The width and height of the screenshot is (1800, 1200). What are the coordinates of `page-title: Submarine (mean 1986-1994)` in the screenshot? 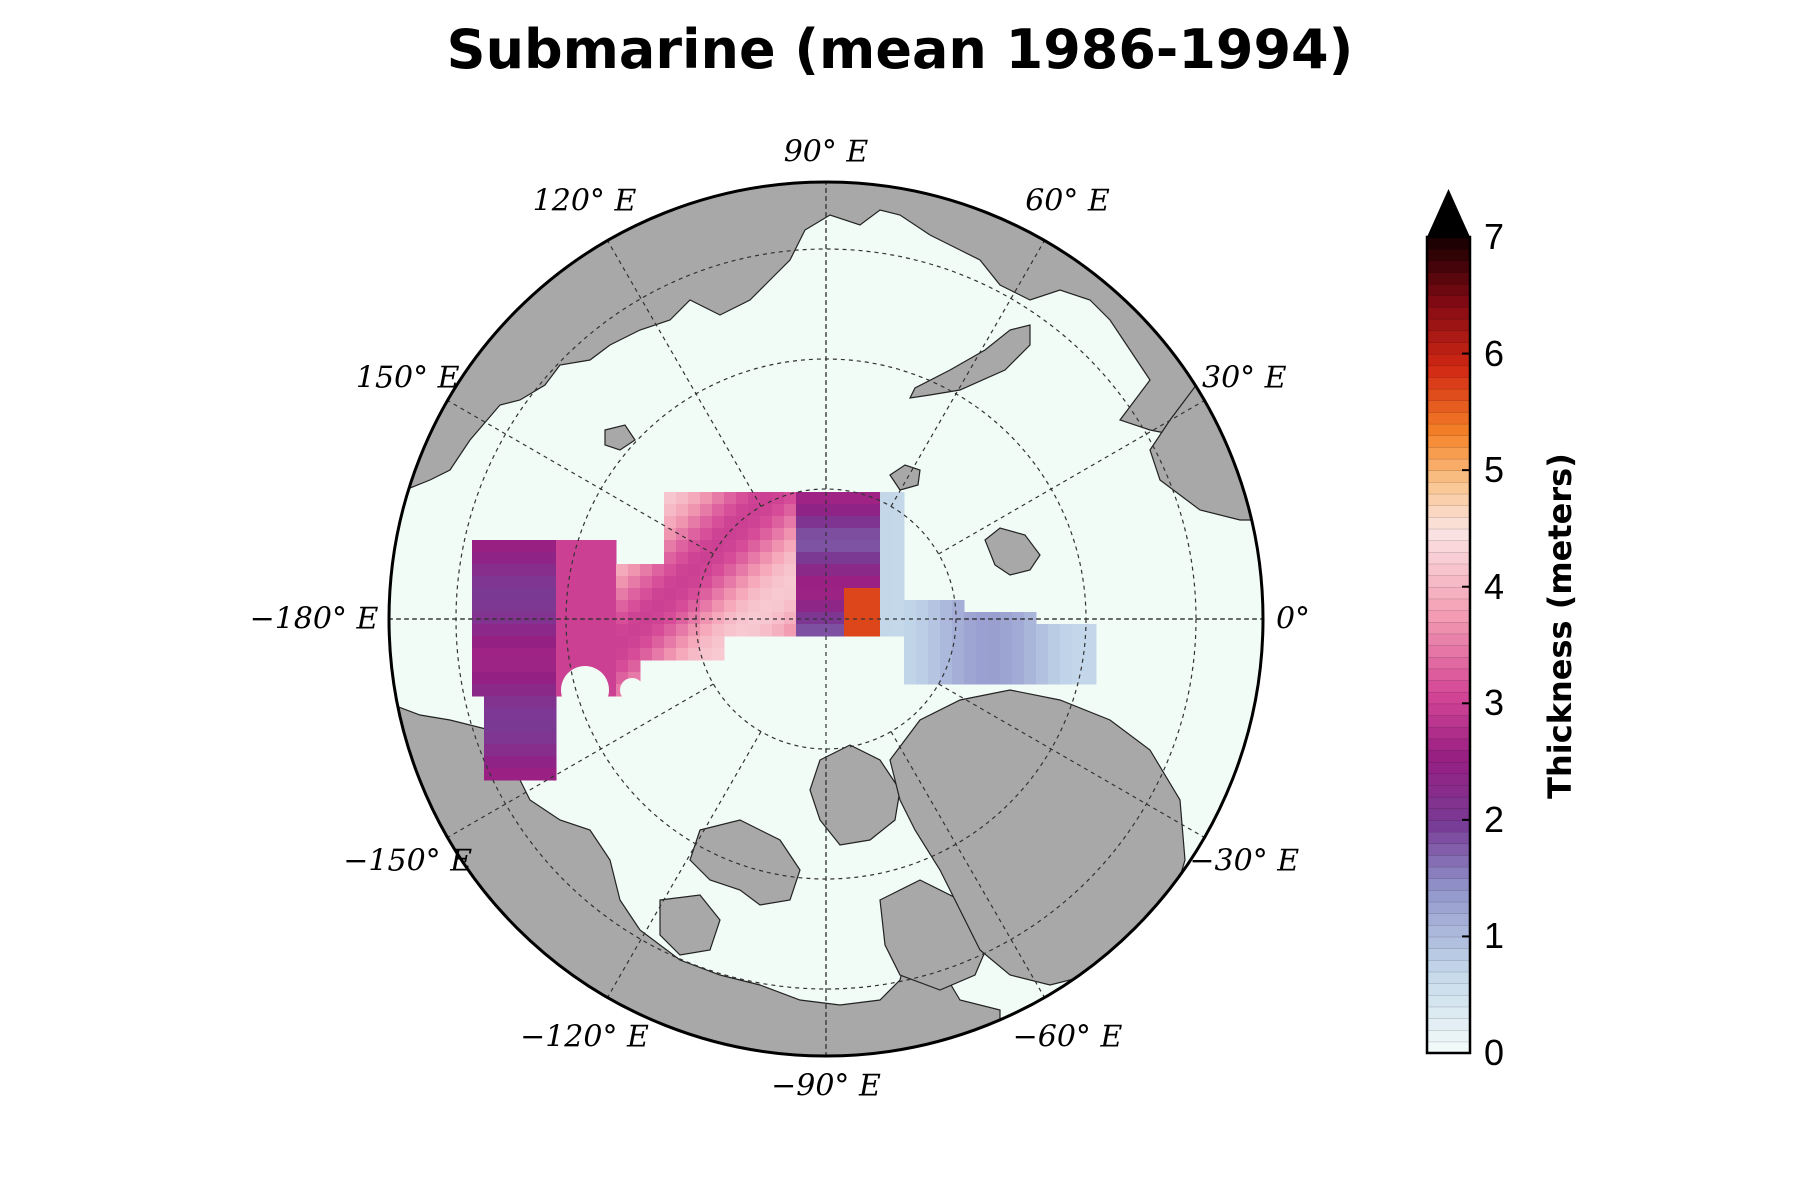 It's located at (900, 49).